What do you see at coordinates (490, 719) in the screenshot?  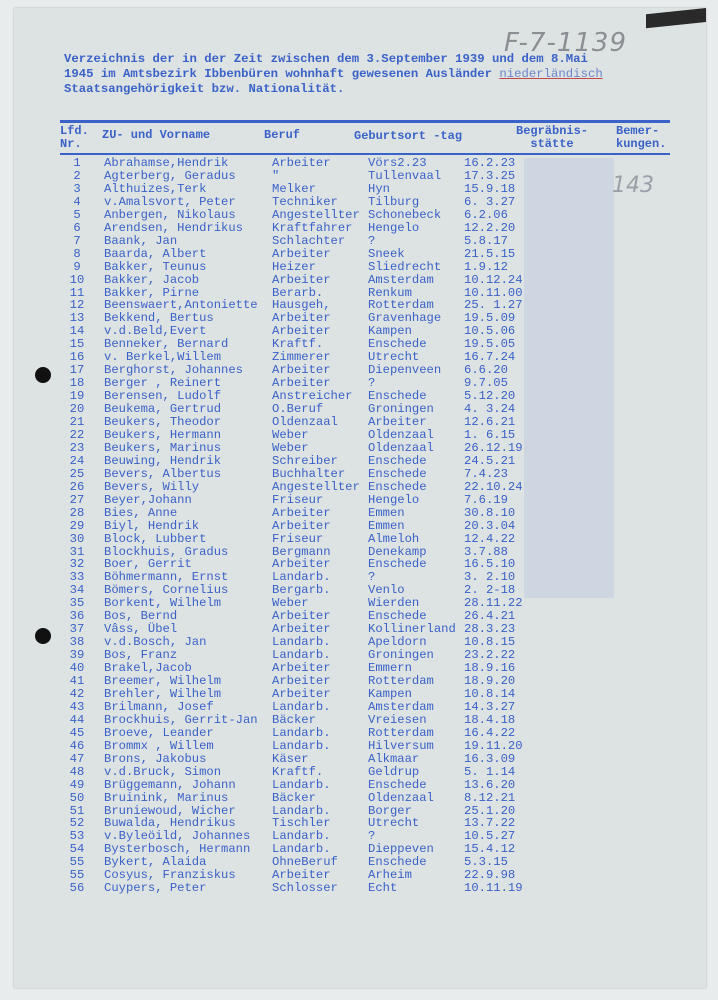 I see `birth-date: 18.4.18` at bounding box center [490, 719].